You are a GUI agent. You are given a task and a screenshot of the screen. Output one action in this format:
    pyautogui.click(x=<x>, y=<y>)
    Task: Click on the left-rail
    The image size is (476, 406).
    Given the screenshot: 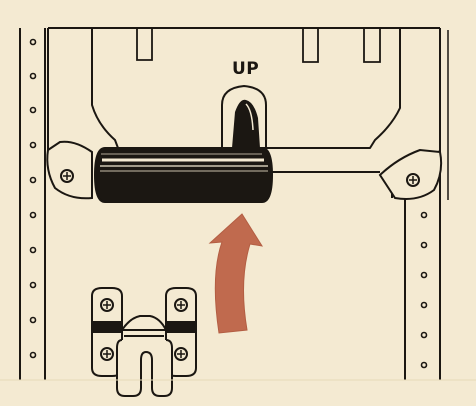 What is the action you would take?
    pyautogui.click(x=32, y=204)
    